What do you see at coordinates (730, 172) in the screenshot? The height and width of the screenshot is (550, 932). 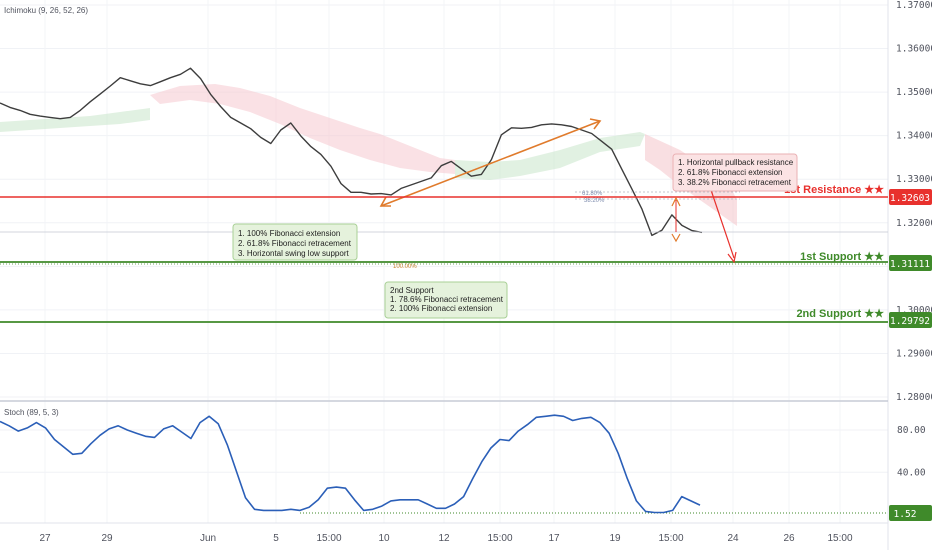 I see `resistance-annotation-line-2: 2. 61.8% Fibonacci extension` at bounding box center [730, 172].